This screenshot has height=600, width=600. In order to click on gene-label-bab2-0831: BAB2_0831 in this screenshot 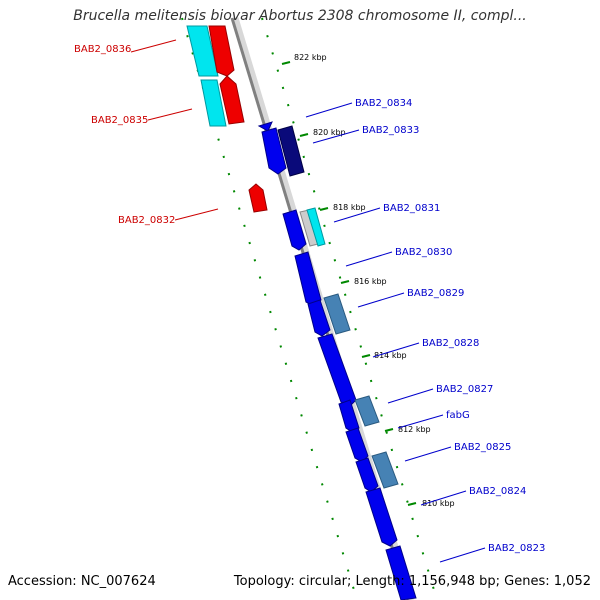, I will do `click(386, 213)`.